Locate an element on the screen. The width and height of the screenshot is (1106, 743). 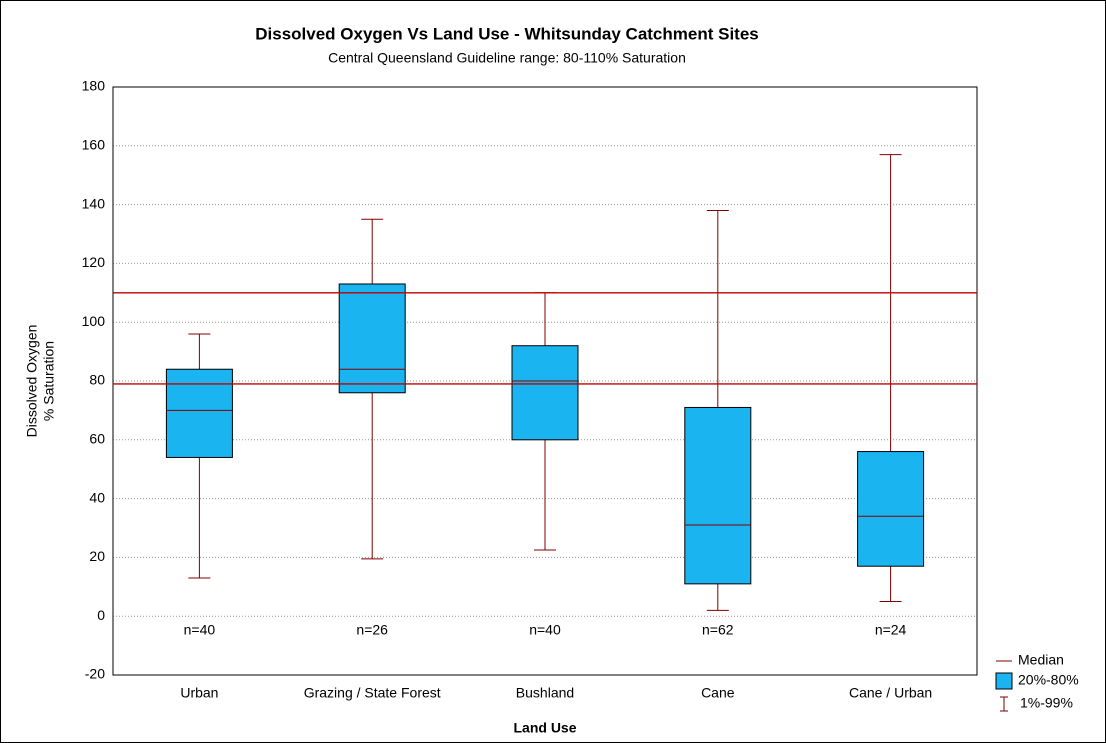
y-tick-label: 180 is located at coordinates (94, 86).